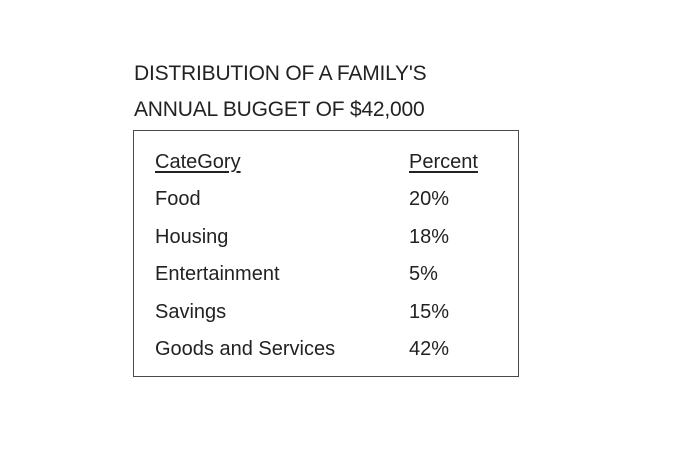 This screenshot has height=454, width=692. What do you see at coordinates (198, 162) in the screenshot?
I see `column-header-category: CateGory` at bounding box center [198, 162].